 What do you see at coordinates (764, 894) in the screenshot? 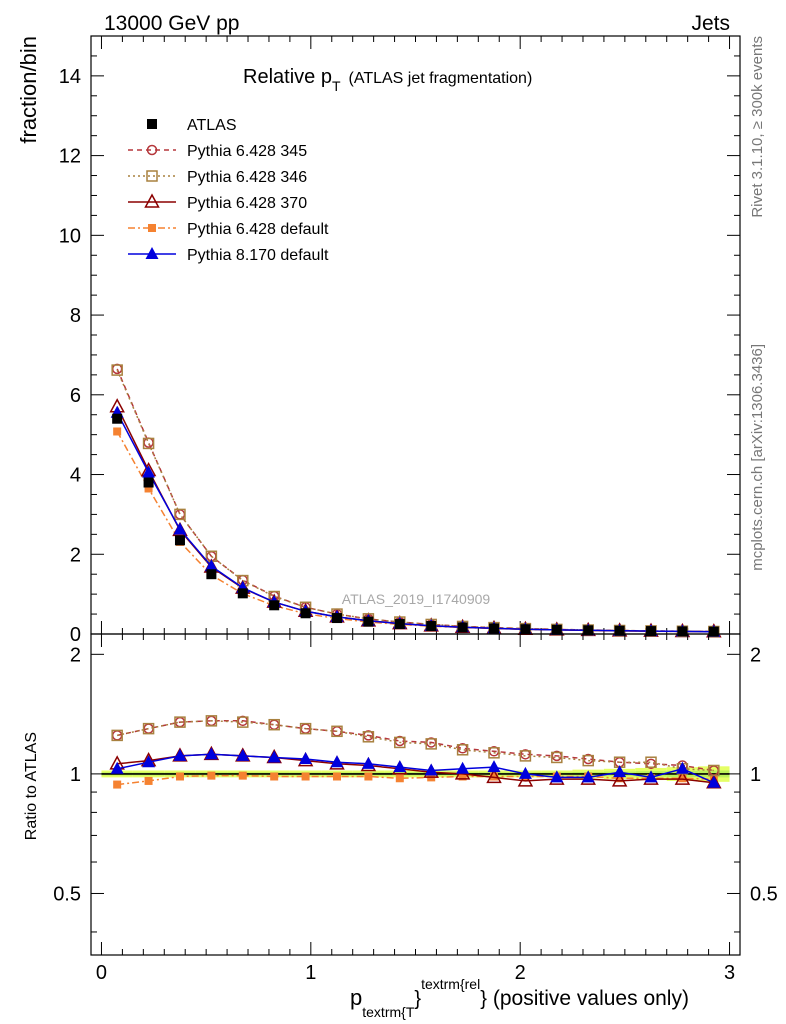
I see `ratio-y-tick-label-right: 0.5` at bounding box center [764, 894].